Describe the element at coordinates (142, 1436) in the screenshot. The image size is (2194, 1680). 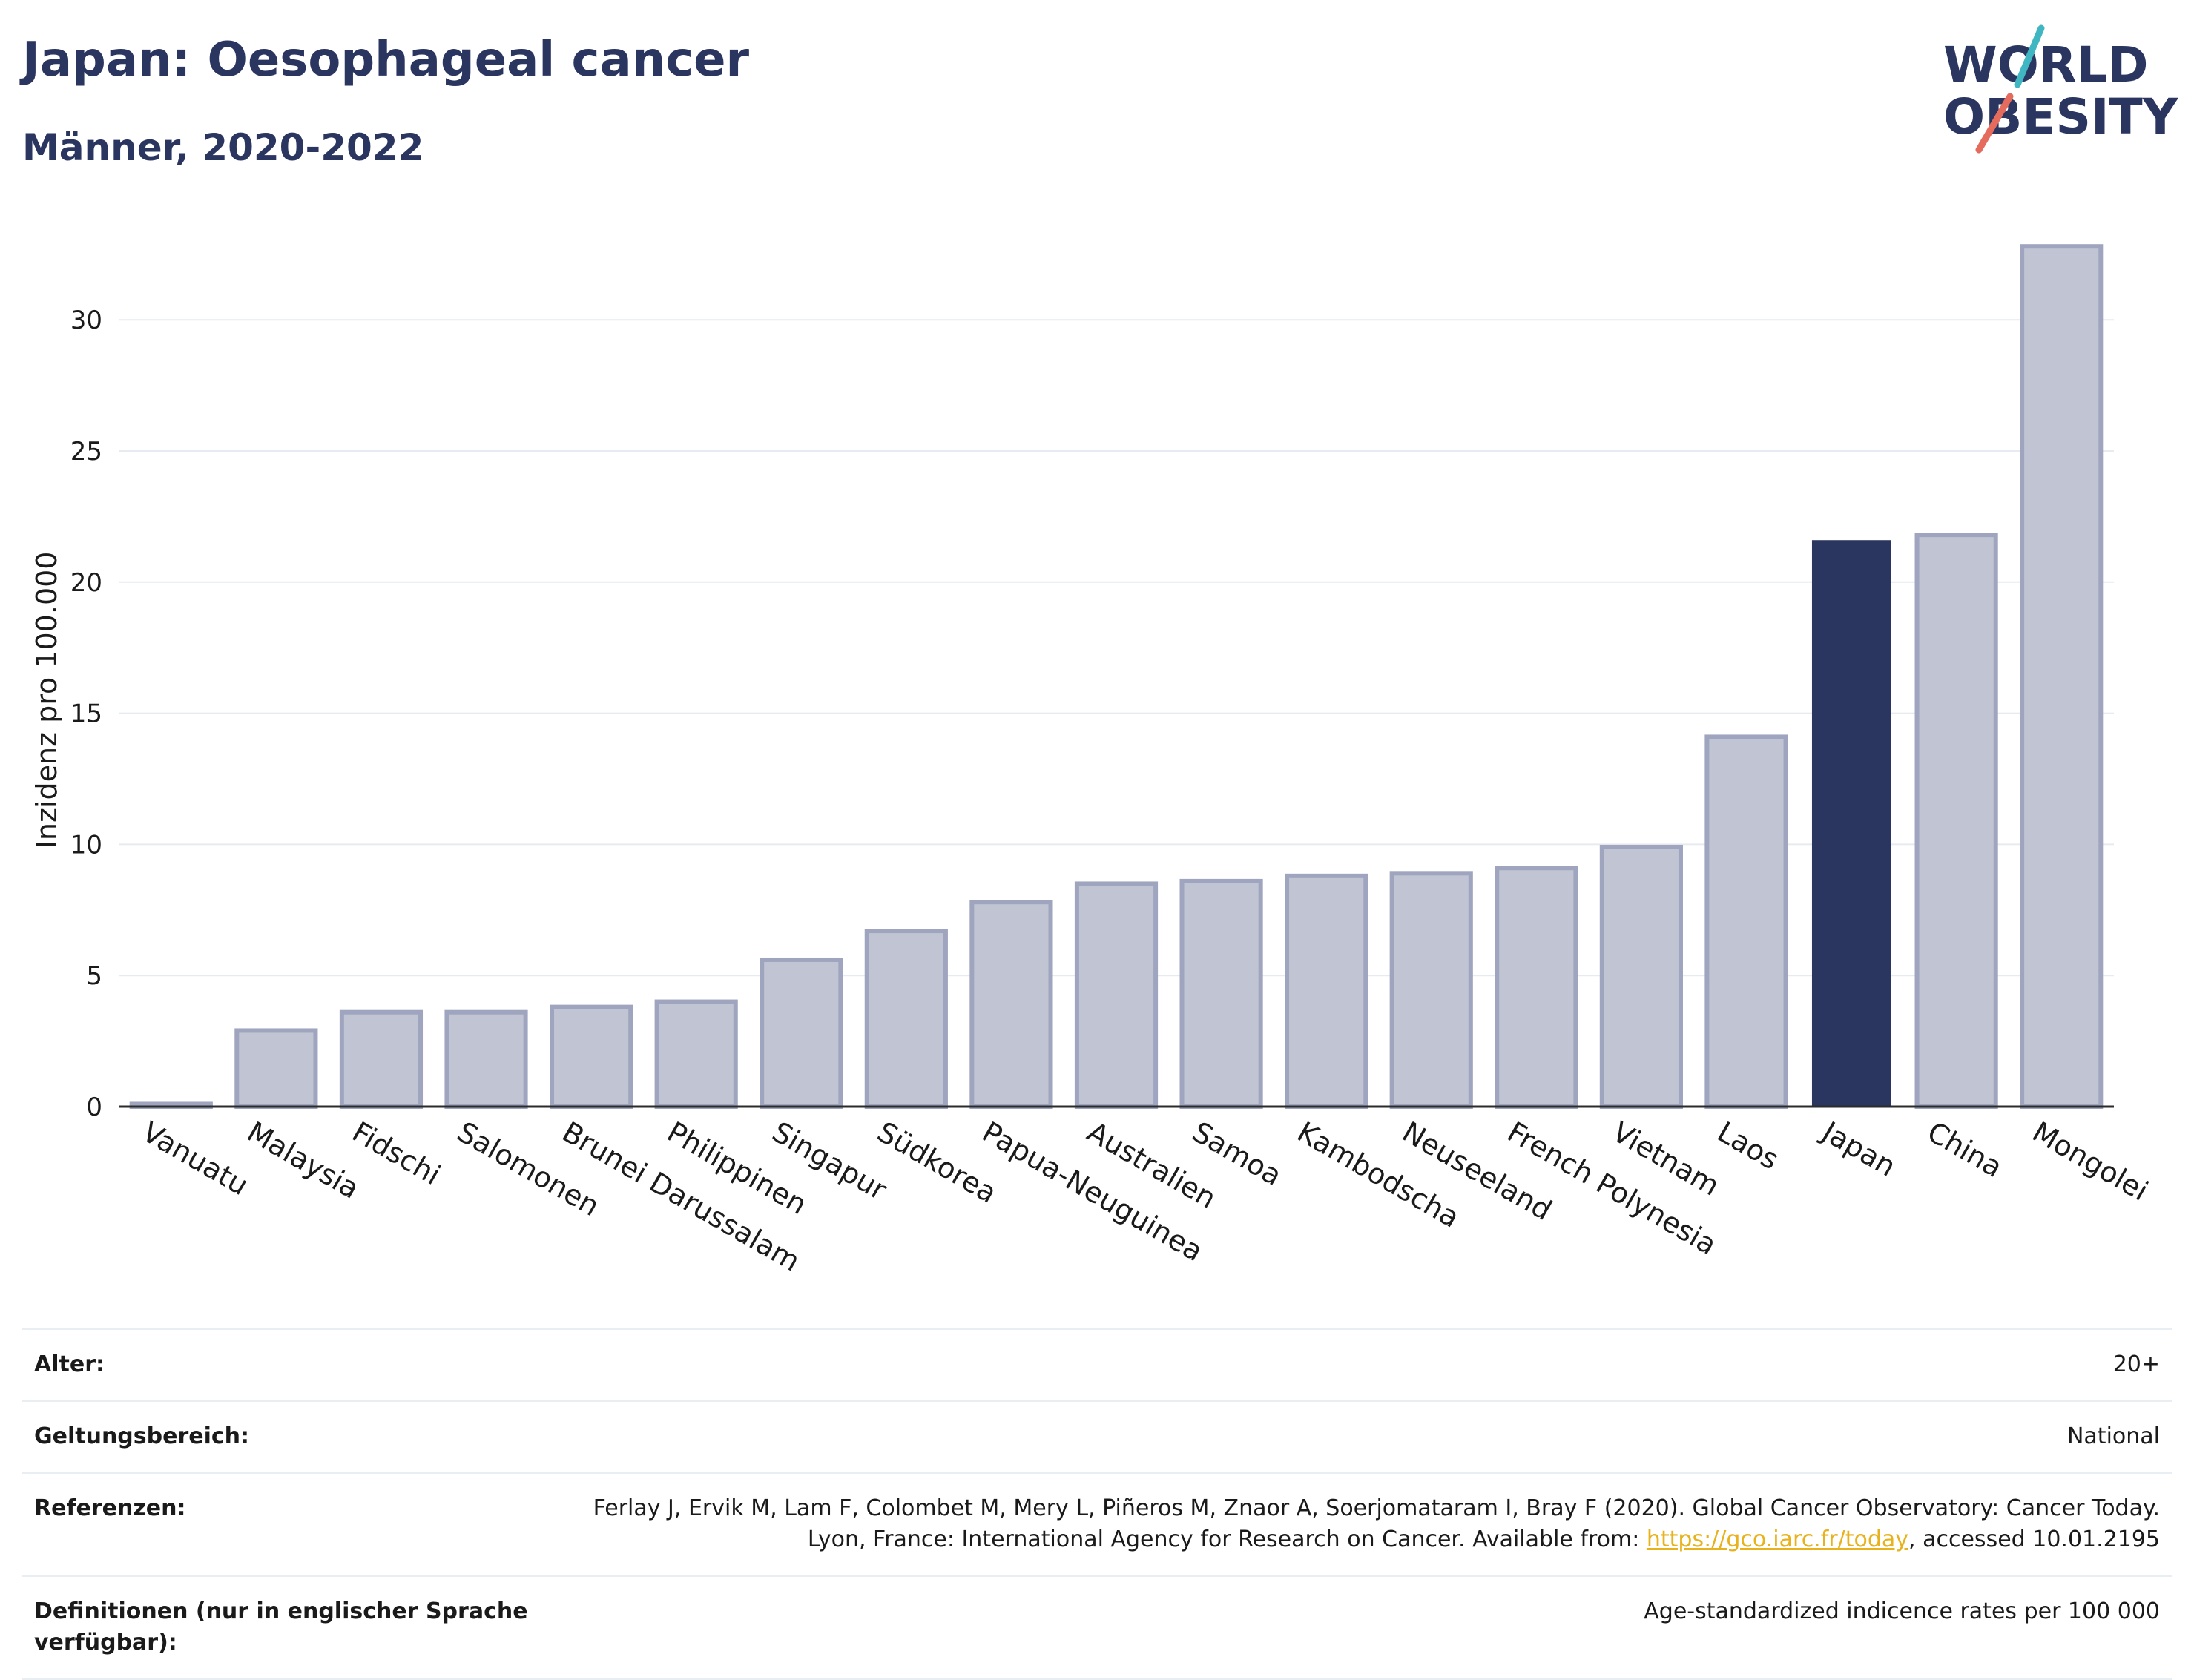
I see `scope-label: Geltungsbereich:` at that location.